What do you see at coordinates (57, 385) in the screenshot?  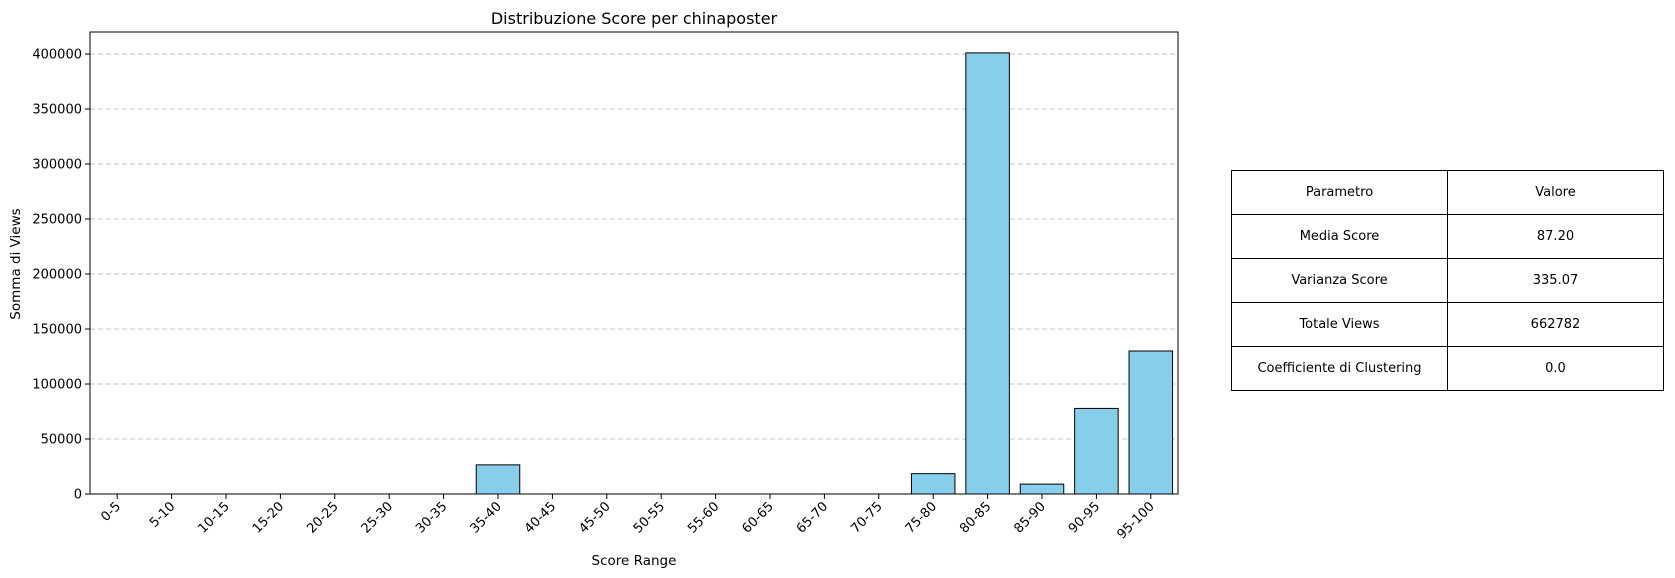 I see `y-tick-label: 100000` at bounding box center [57, 385].